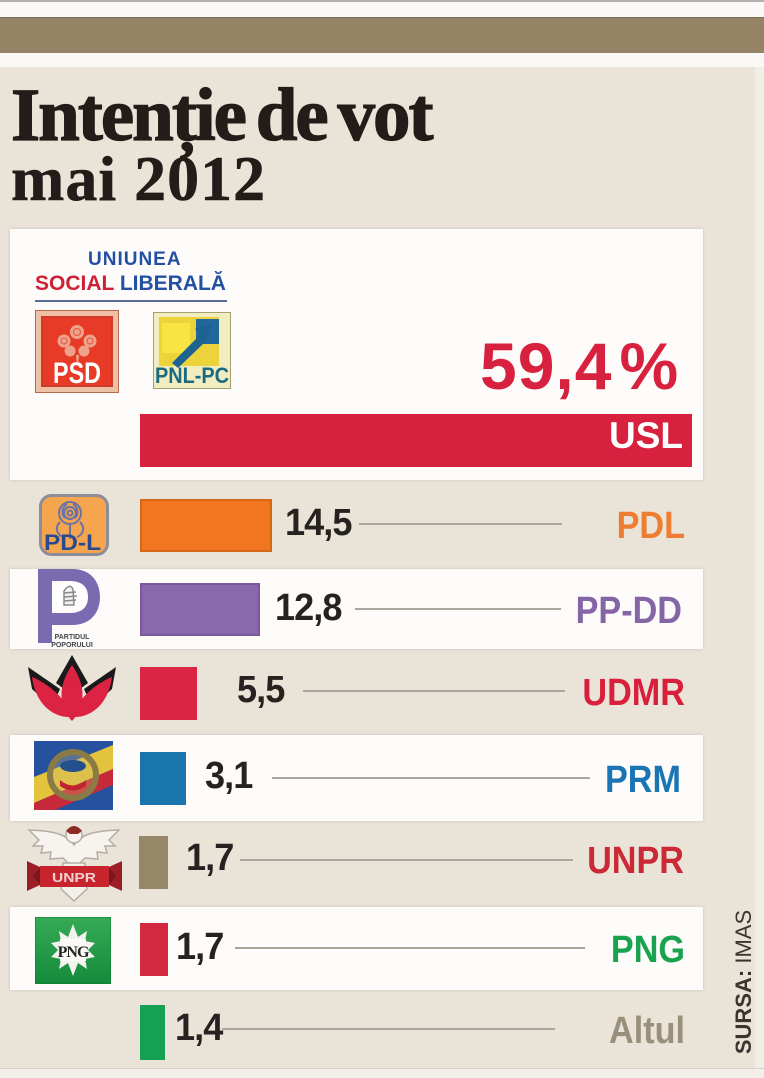 The height and width of the screenshot is (1078, 764). What do you see at coordinates (74, 952) in the screenshot?
I see `svg-text: PNG` at bounding box center [74, 952].